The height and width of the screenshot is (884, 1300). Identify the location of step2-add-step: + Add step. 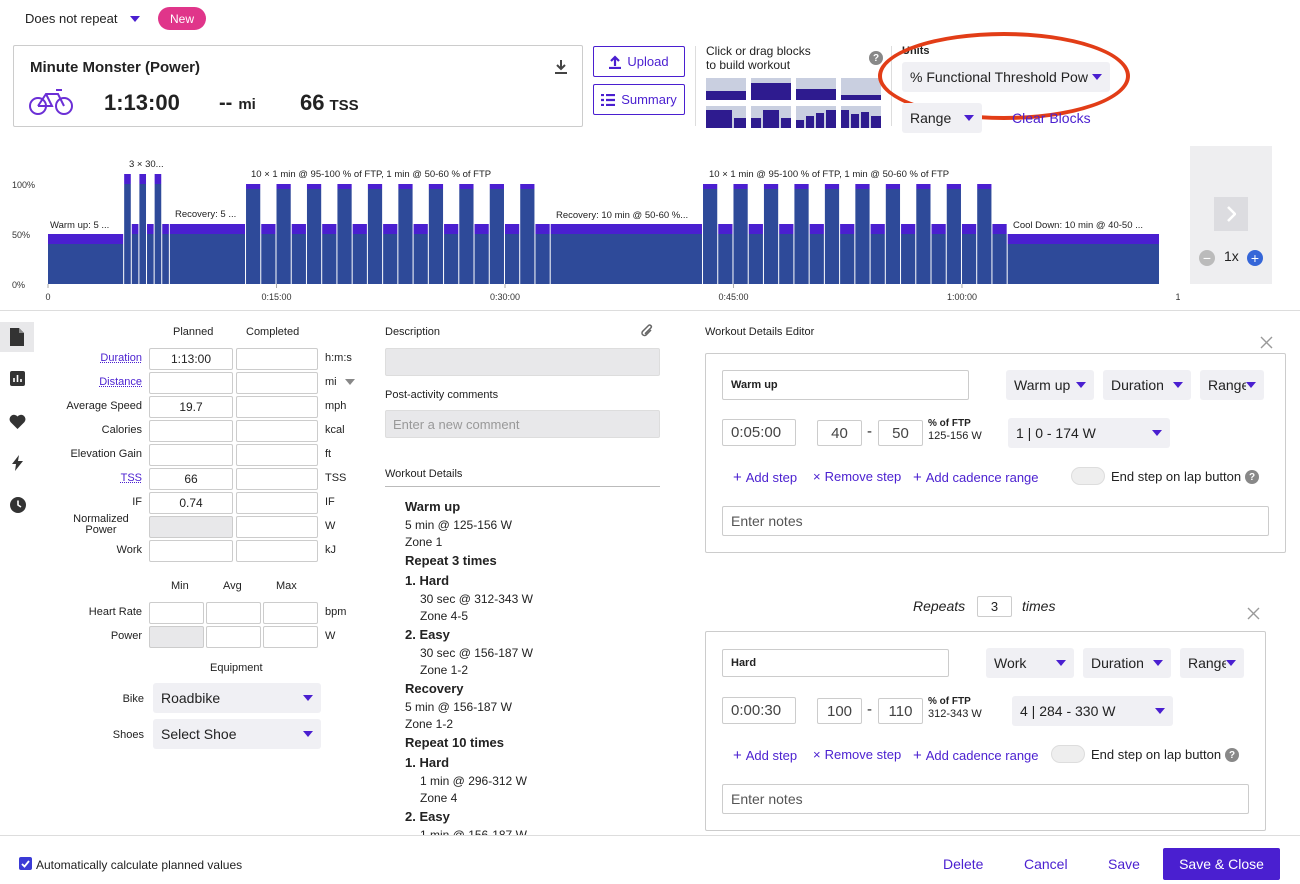
(765, 755).